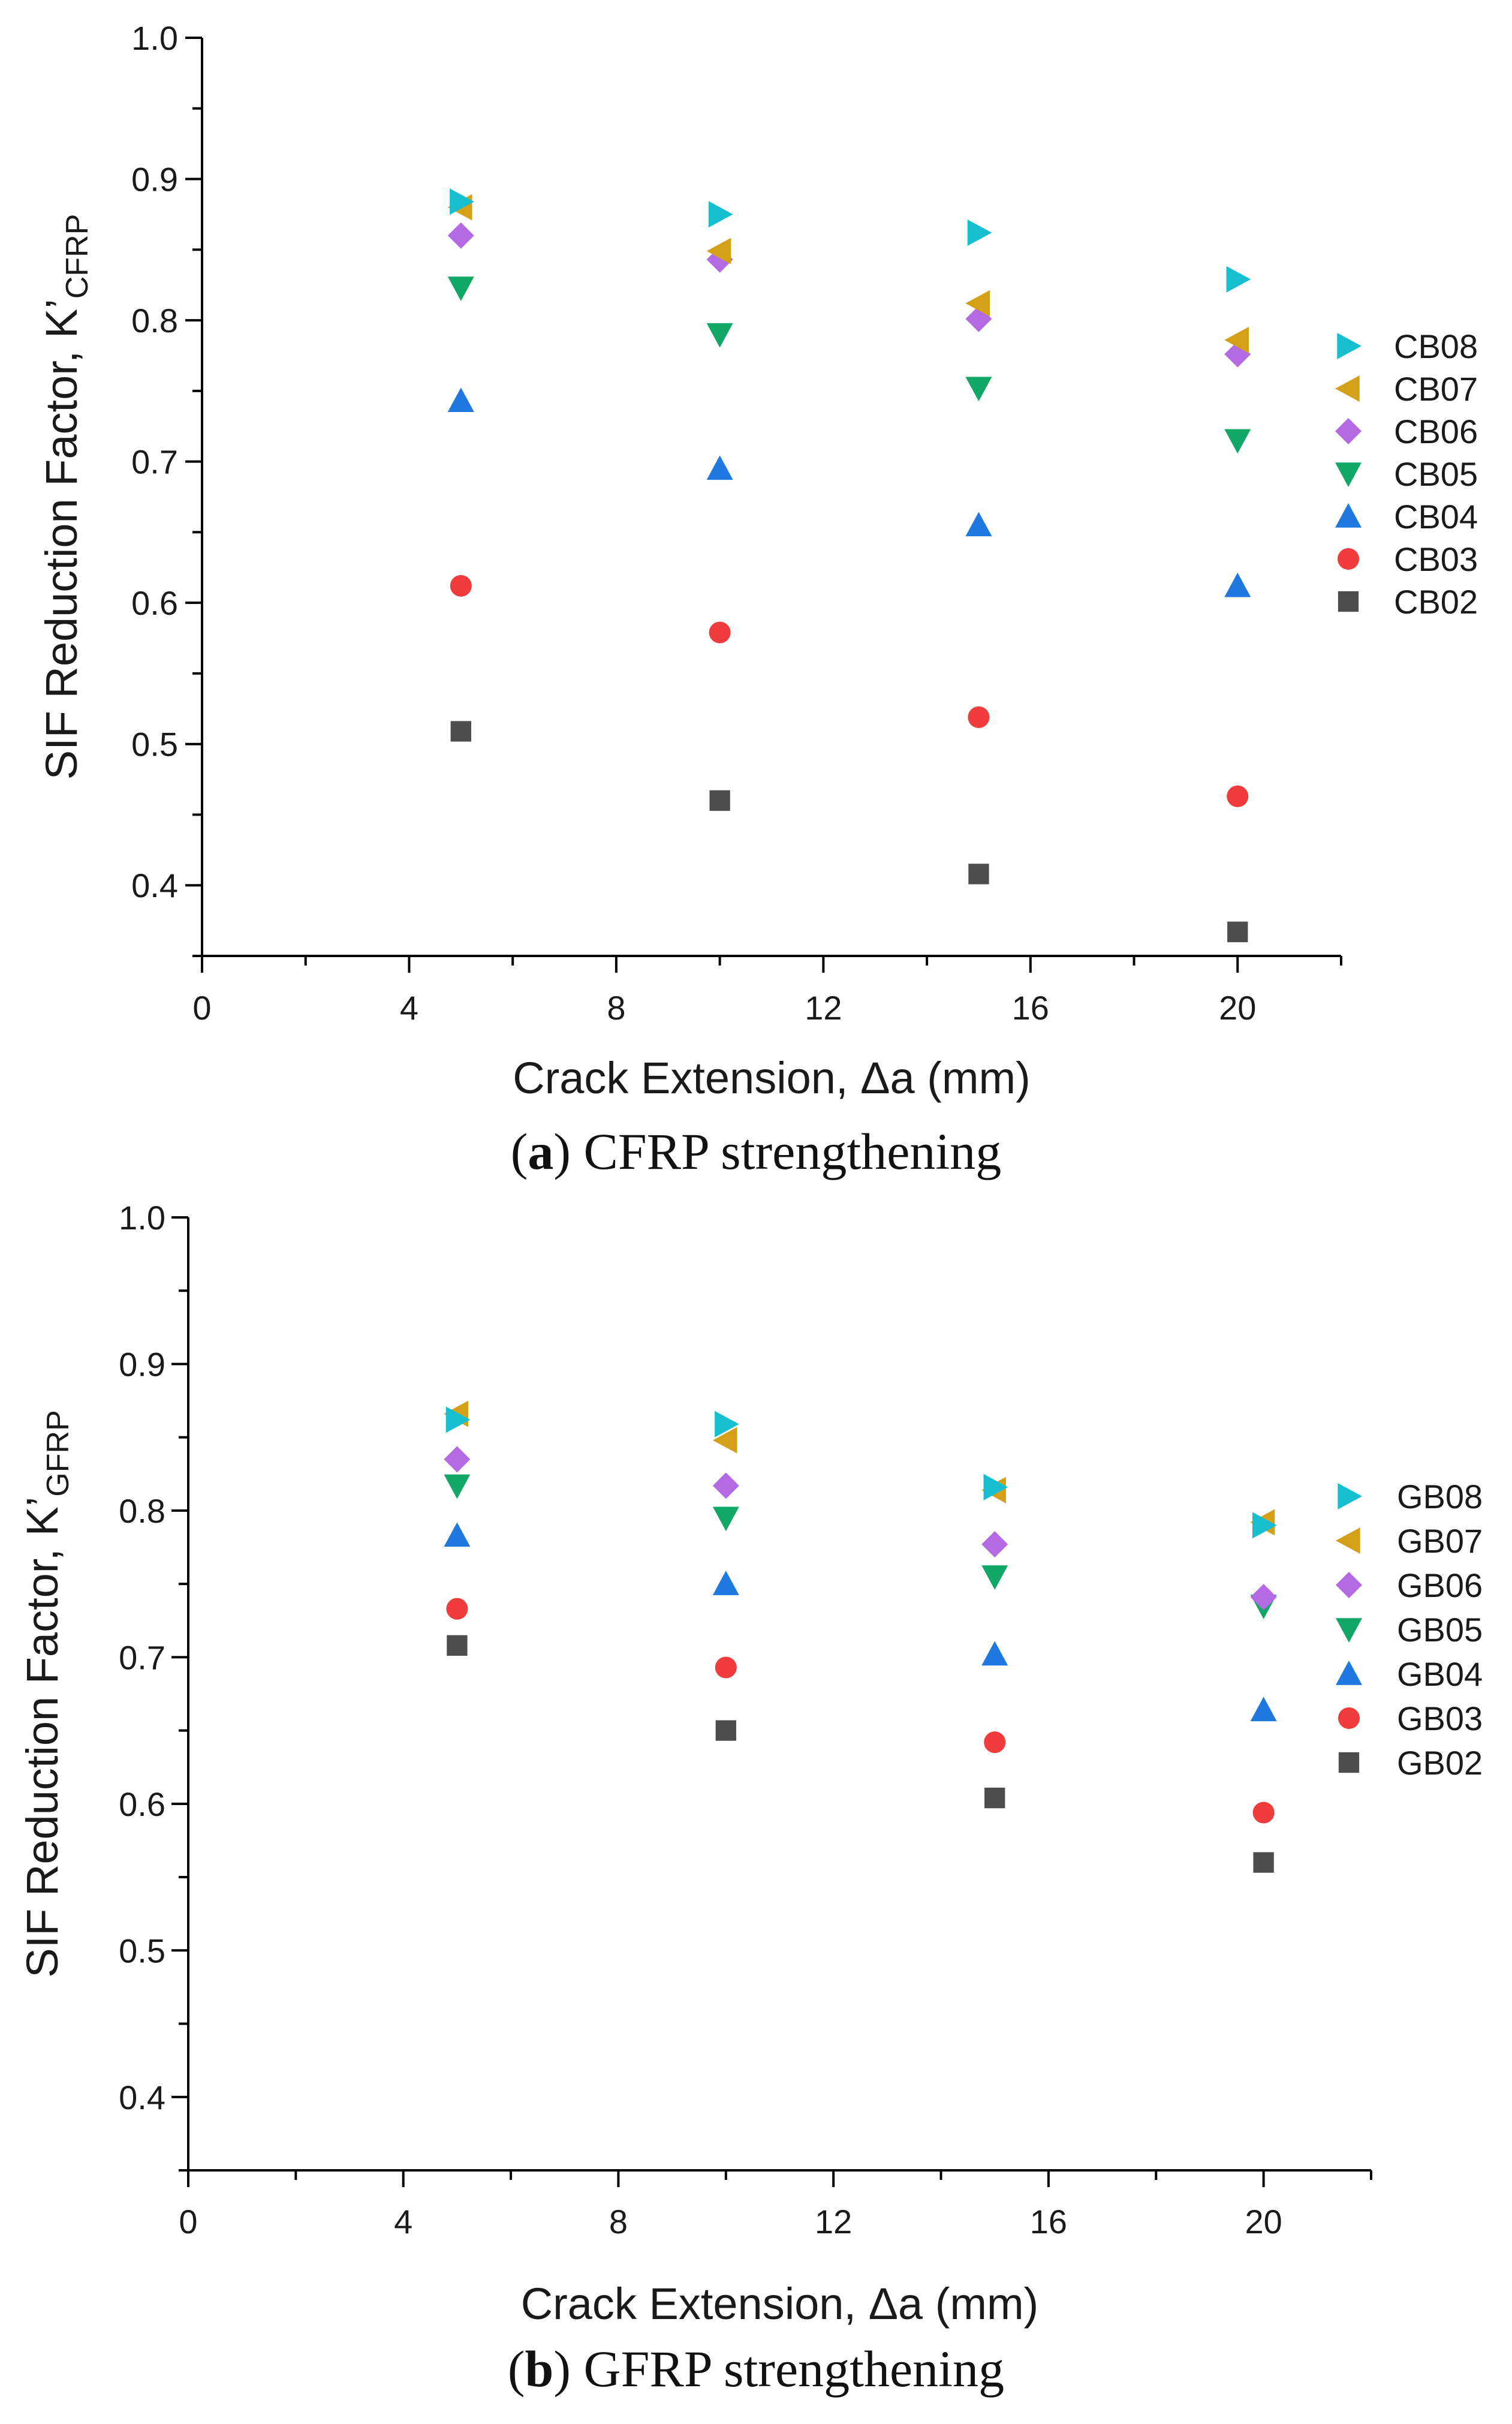  I want to click on legend-label-CB03: CB03, so click(1436, 559).